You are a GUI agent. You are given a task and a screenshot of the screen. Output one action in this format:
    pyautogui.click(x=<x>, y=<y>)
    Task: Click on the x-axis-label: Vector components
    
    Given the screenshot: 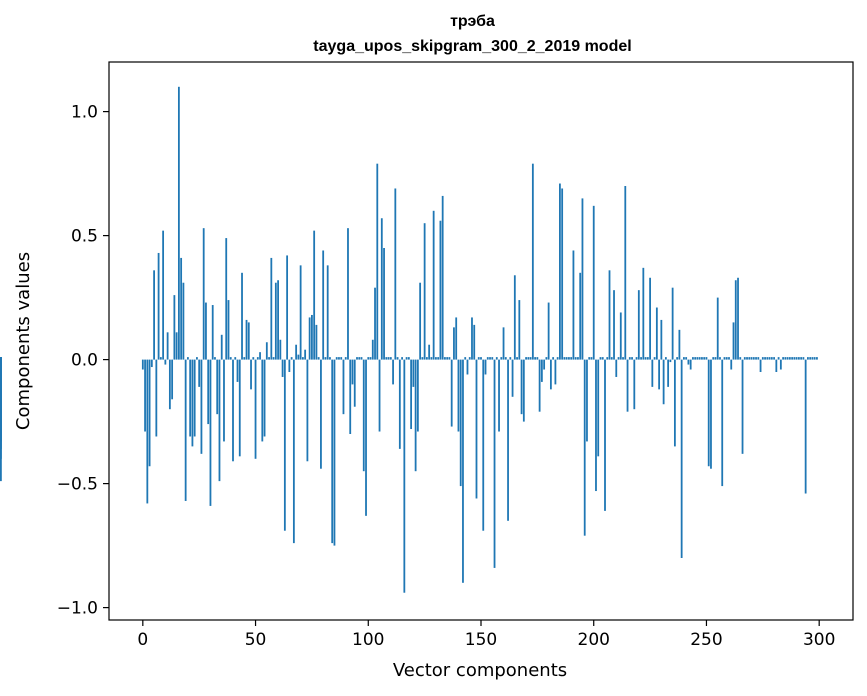 What is the action you would take?
    pyautogui.click(x=480, y=670)
    